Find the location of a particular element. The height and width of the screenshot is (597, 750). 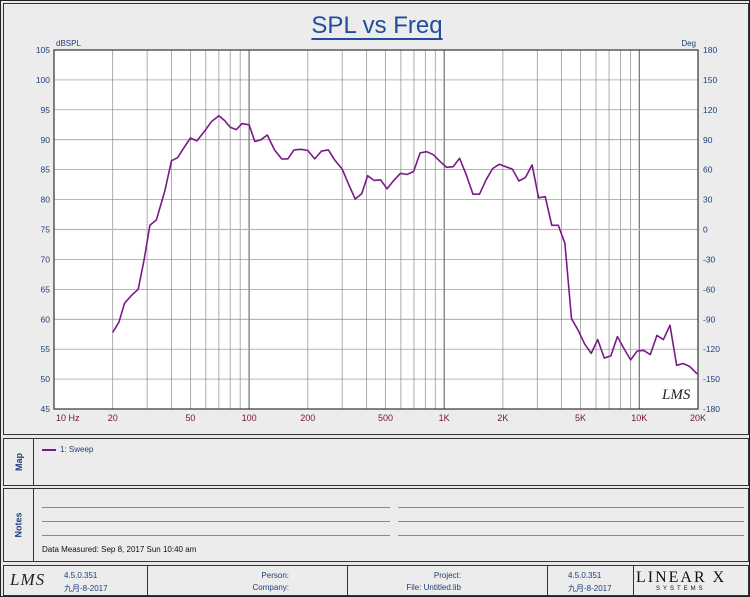

legend-label: 1: Sweep is located at coordinates (77, 449).